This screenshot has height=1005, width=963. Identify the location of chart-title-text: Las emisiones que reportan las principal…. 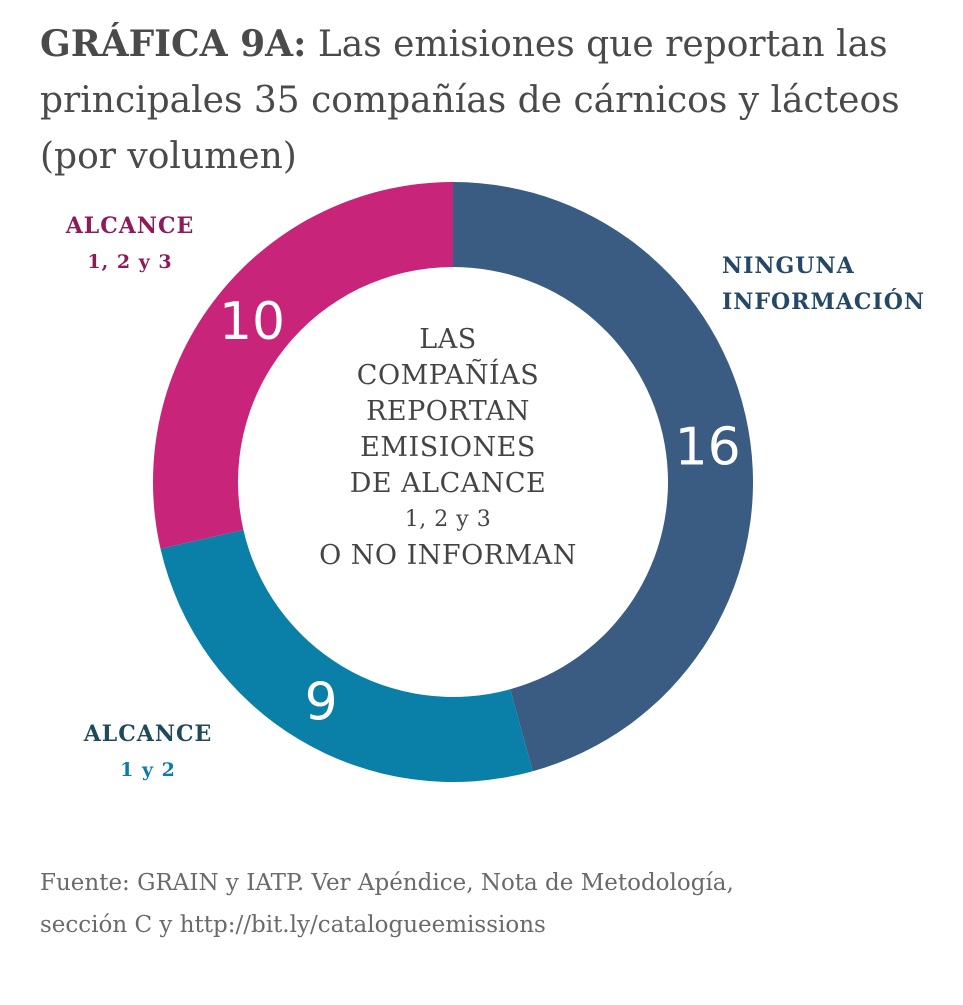
(470, 100).